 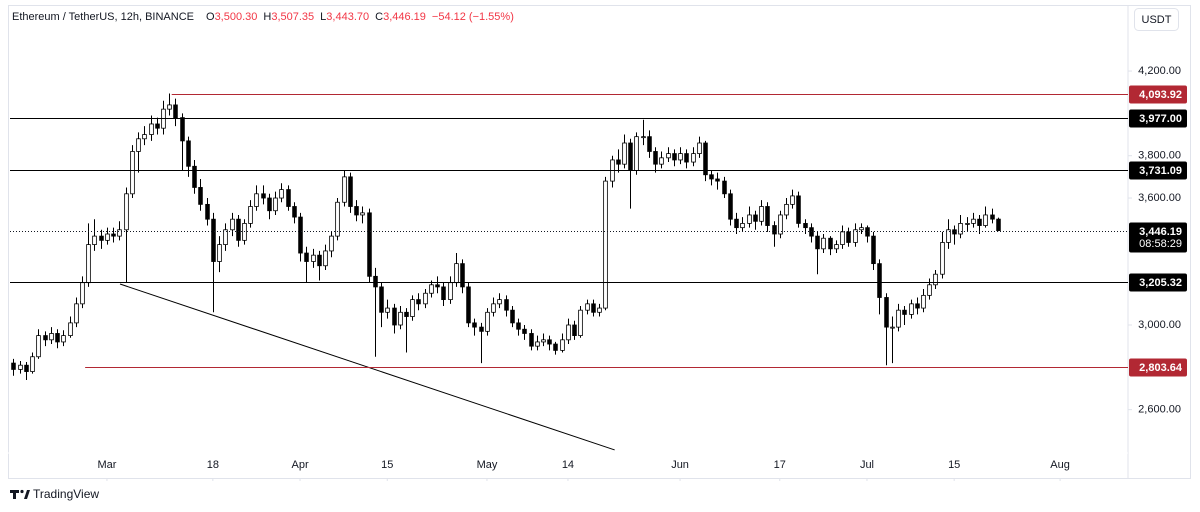 What do you see at coordinates (14, 494) in the screenshot?
I see `logo-mark` at bounding box center [14, 494].